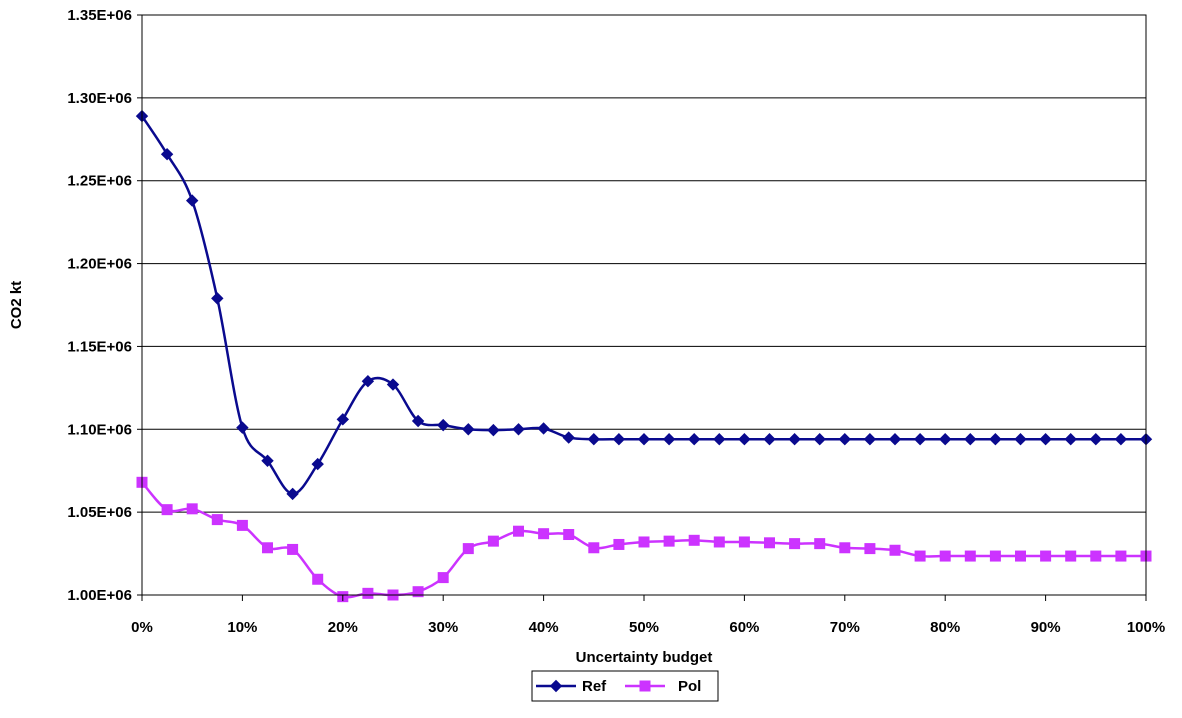  What do you see at coordinates (663, 686) in the screenshot?
I see `legend-item-pol: Pol` at bounding box center [663, 686].